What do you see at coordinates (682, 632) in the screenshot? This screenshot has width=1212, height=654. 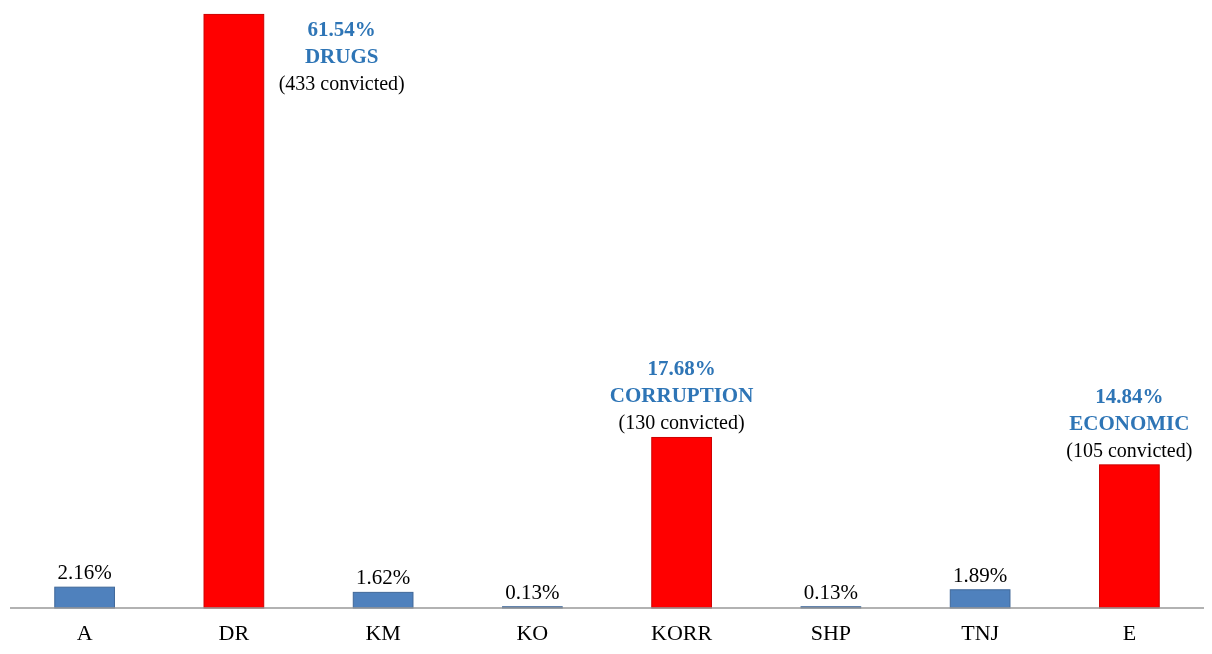 I see `x-tick-label: KORR` at bounding box center [682, 632].